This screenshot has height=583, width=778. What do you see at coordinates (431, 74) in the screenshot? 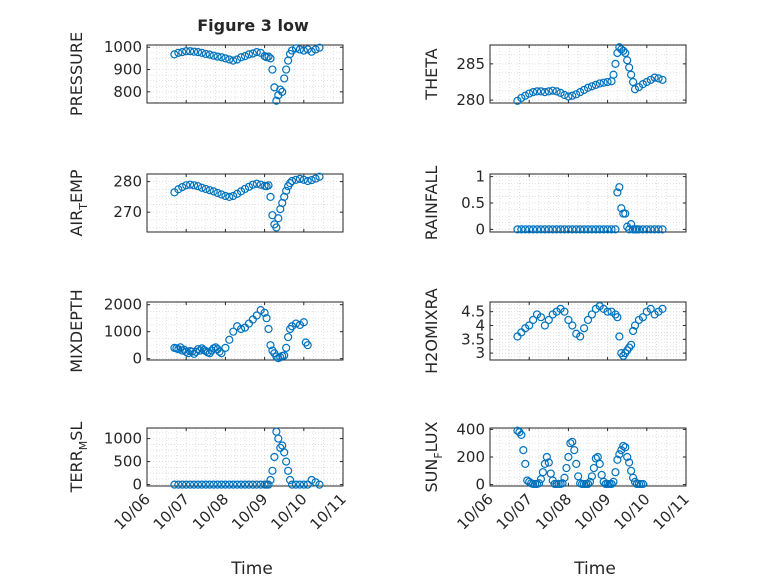
I see `y-axis-label: THETA` at bounding box center [431, 74].